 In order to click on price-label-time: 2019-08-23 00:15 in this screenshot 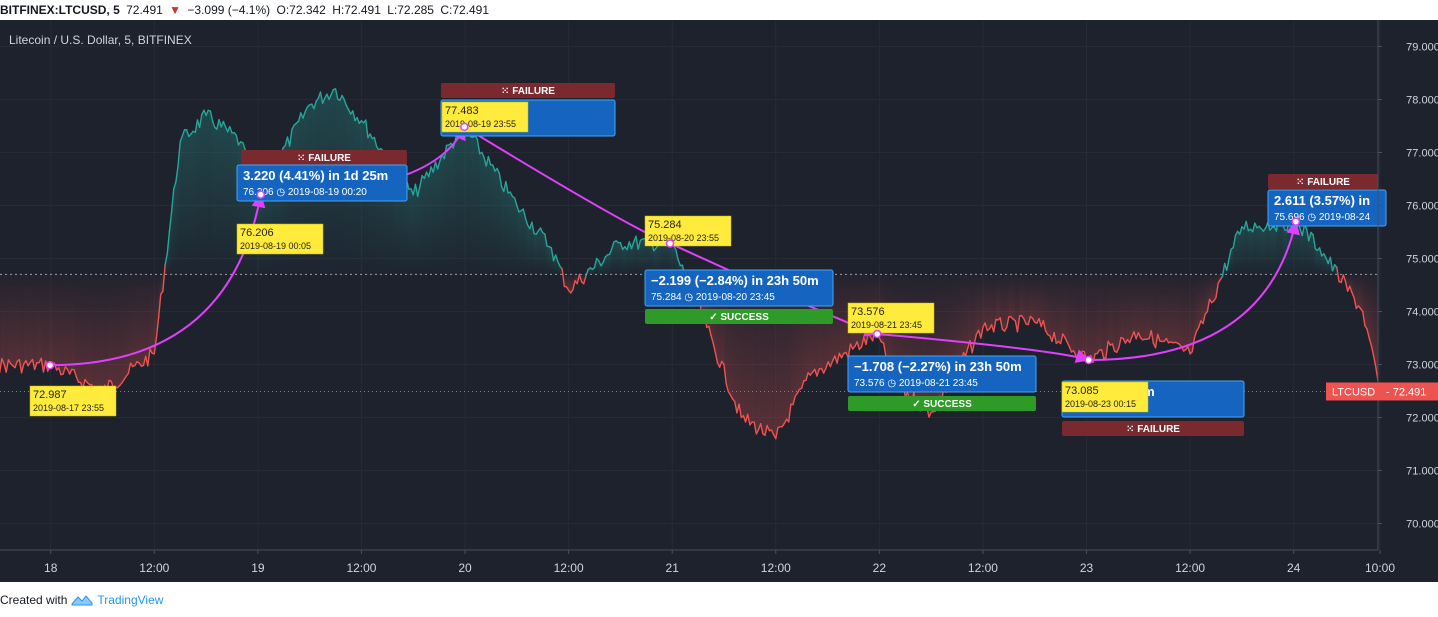, I will do `click(1100, 404)`.